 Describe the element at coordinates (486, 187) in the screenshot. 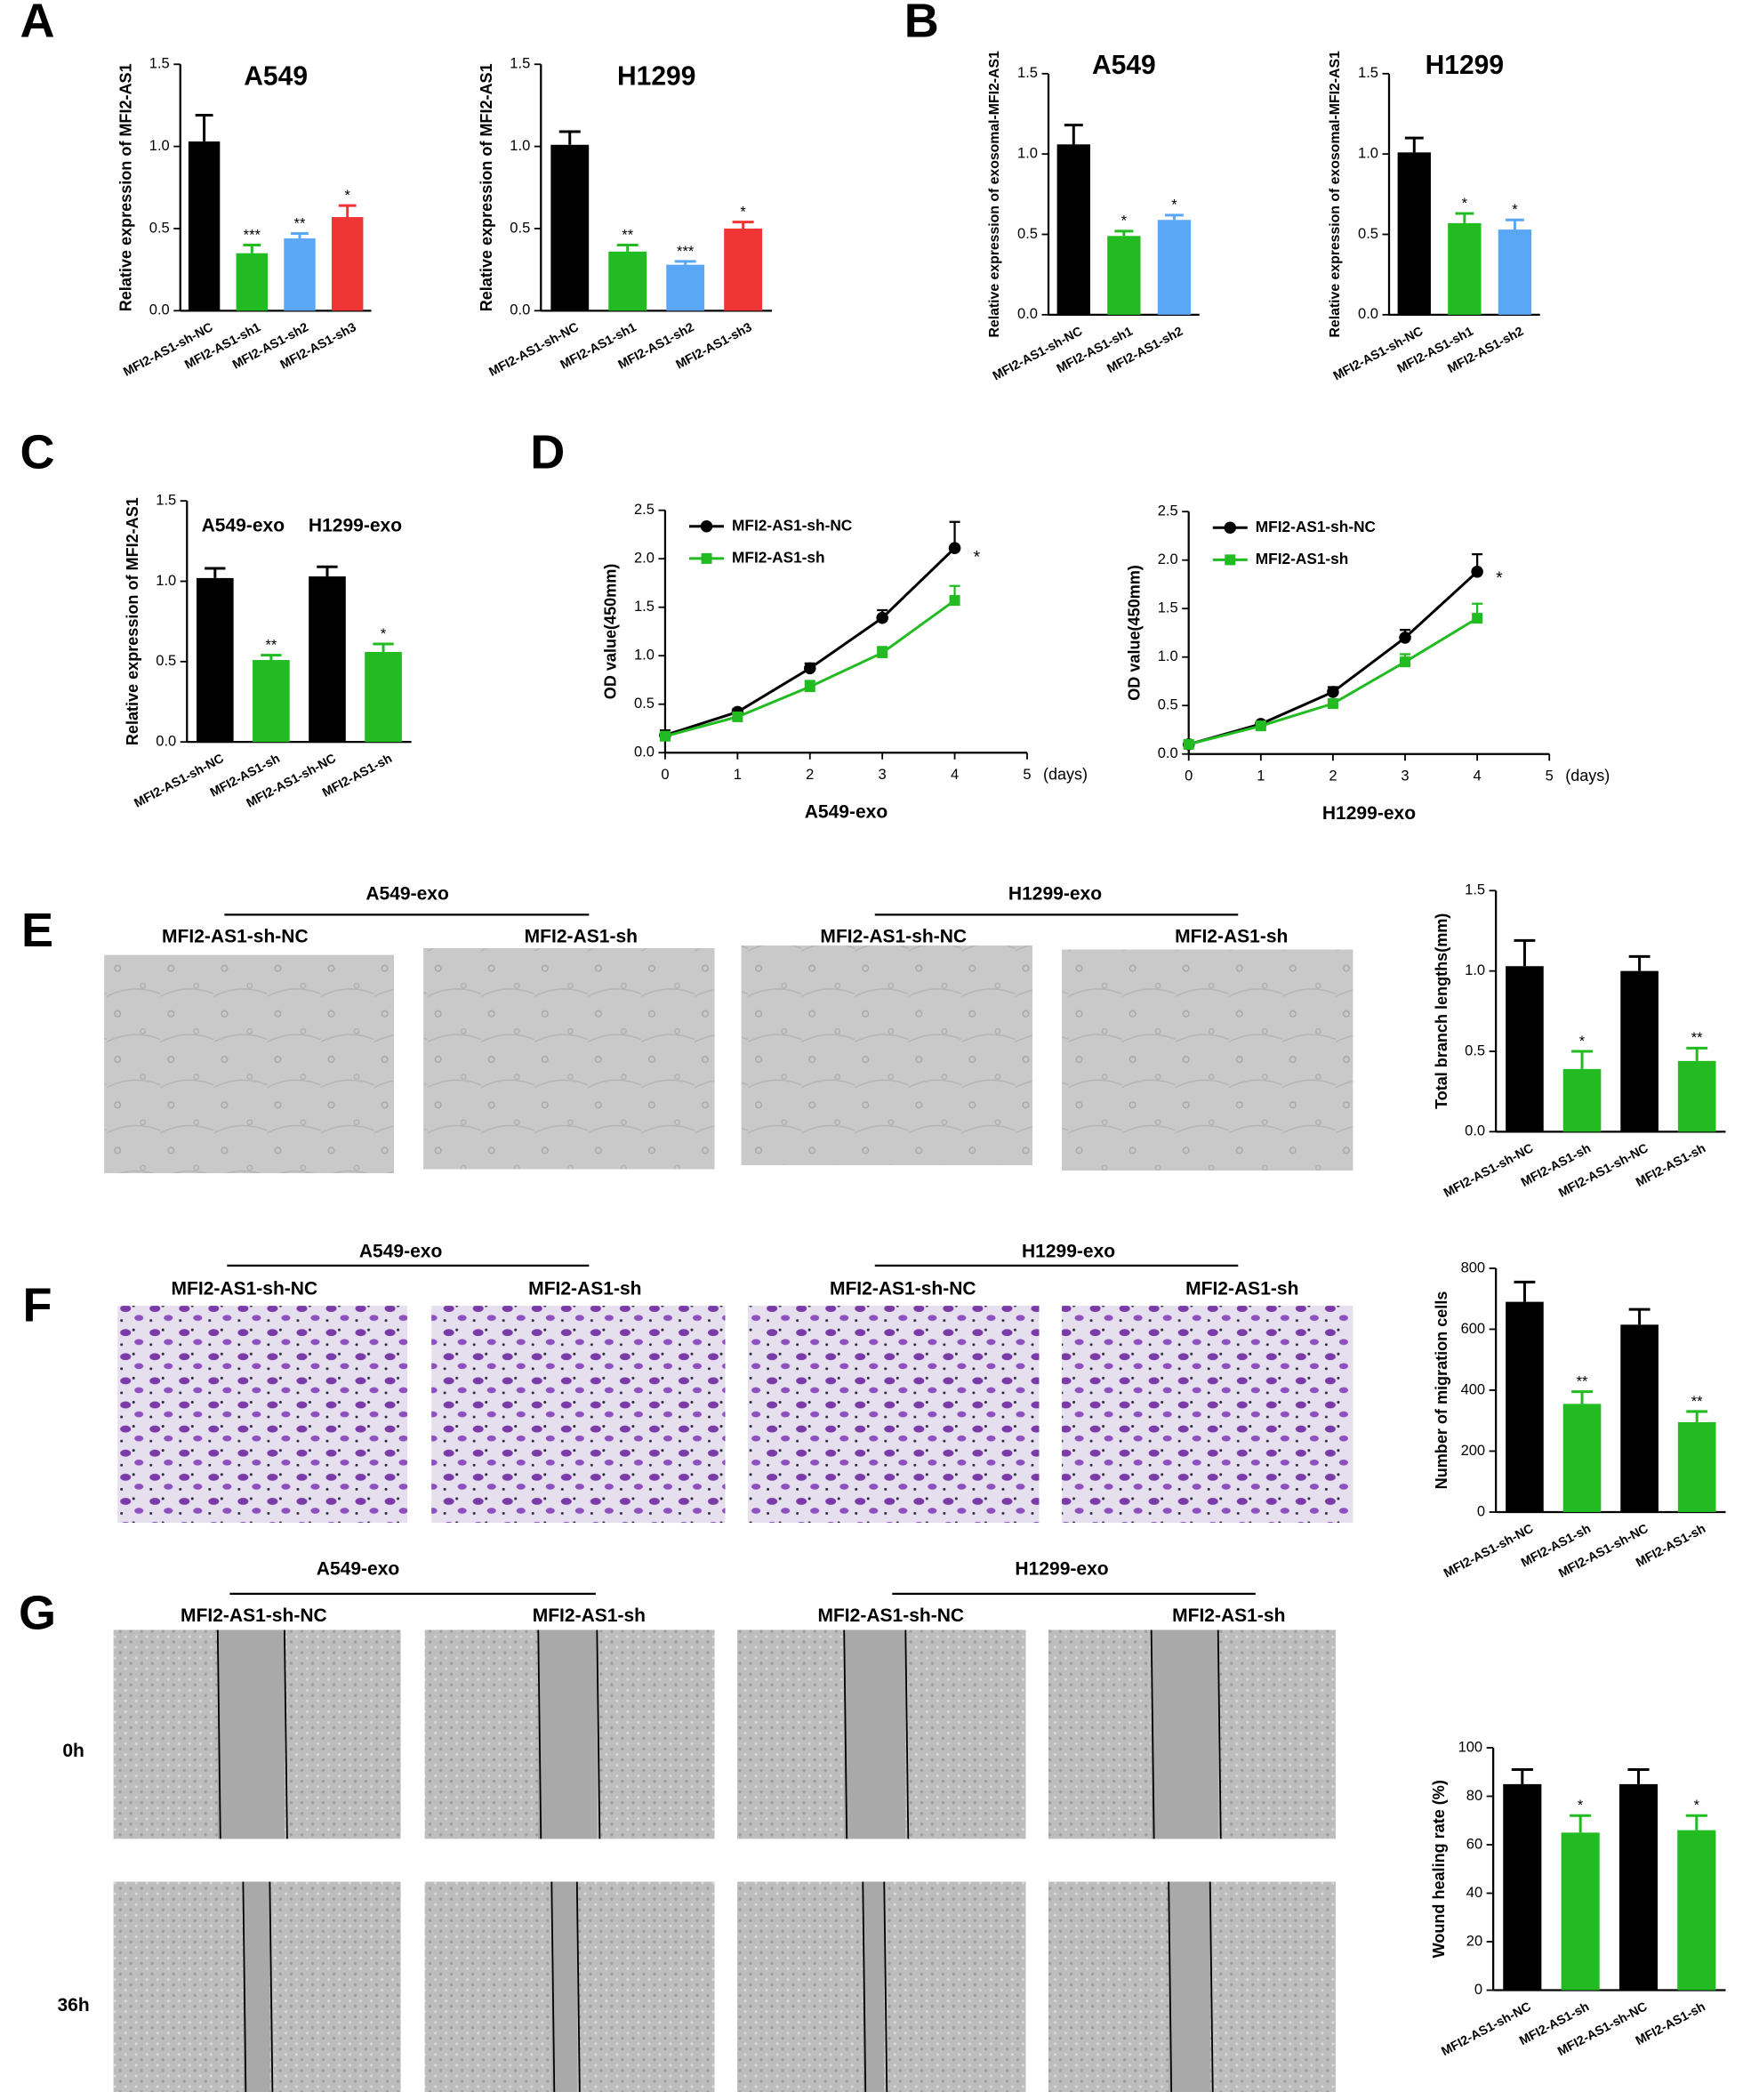

I see `y-axis-label: Relative expression of MFI2-AS1` at that location.